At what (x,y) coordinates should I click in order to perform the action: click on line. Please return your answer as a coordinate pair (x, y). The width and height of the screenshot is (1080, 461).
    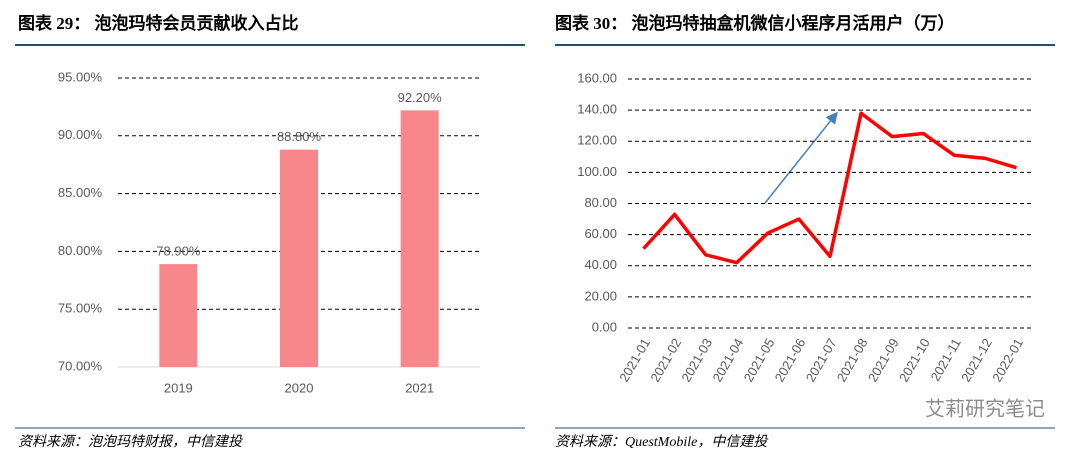
    Looking at the image, I should click on (829, 188).